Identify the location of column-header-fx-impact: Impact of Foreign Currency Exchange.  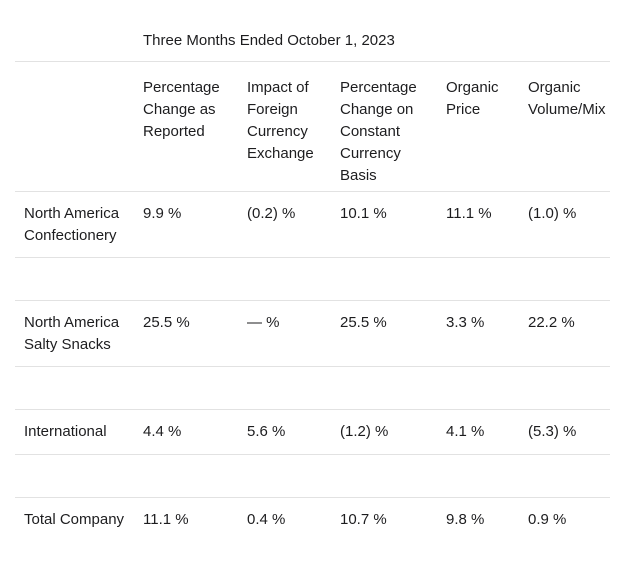
(293, 126).